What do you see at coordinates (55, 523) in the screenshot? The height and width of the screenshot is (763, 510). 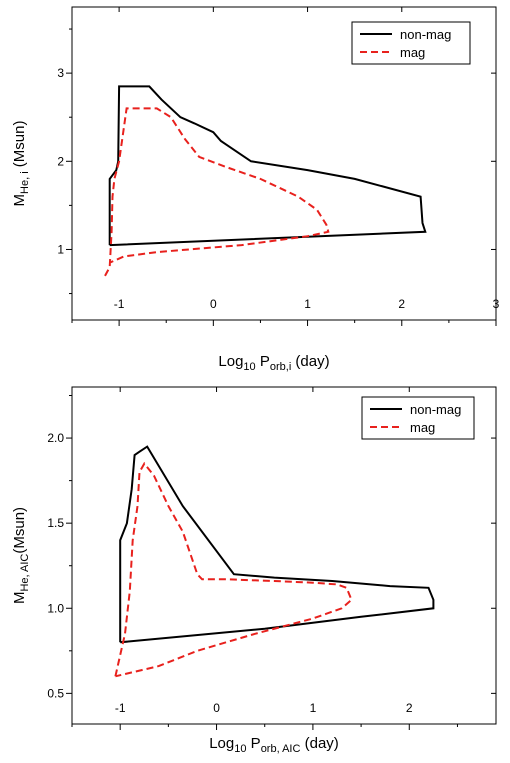 I see `y-tick-label: 1.5` at bounding box center [55, 523].